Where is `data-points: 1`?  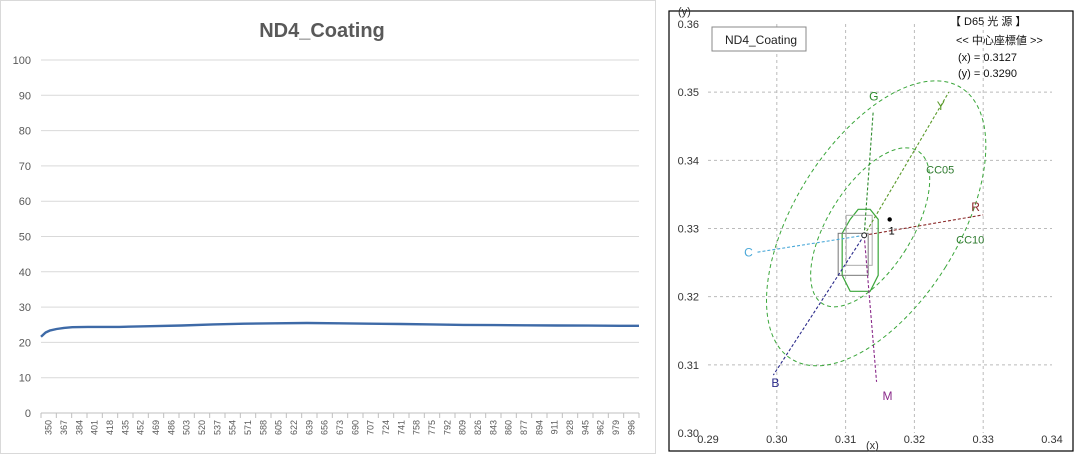
data-points: 1 is located at coordinates (878, 228).